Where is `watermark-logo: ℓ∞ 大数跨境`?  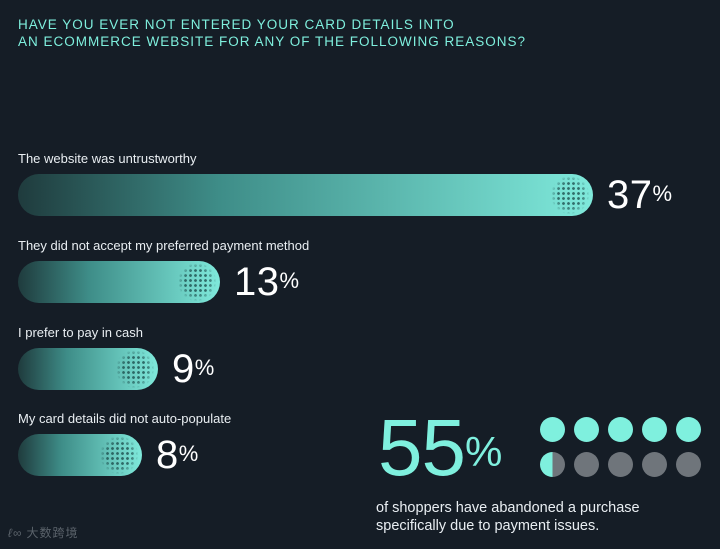 watermark-logo: ℓ∞ 大数跨境 is located at coordinates (43, 532).